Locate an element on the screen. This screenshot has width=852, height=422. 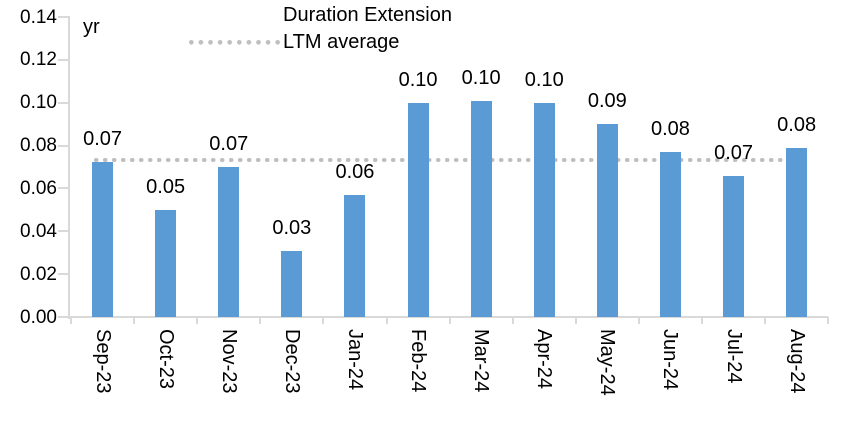
legend-label-duration-extension: Duration Extension is located at coordinates (367, 15).